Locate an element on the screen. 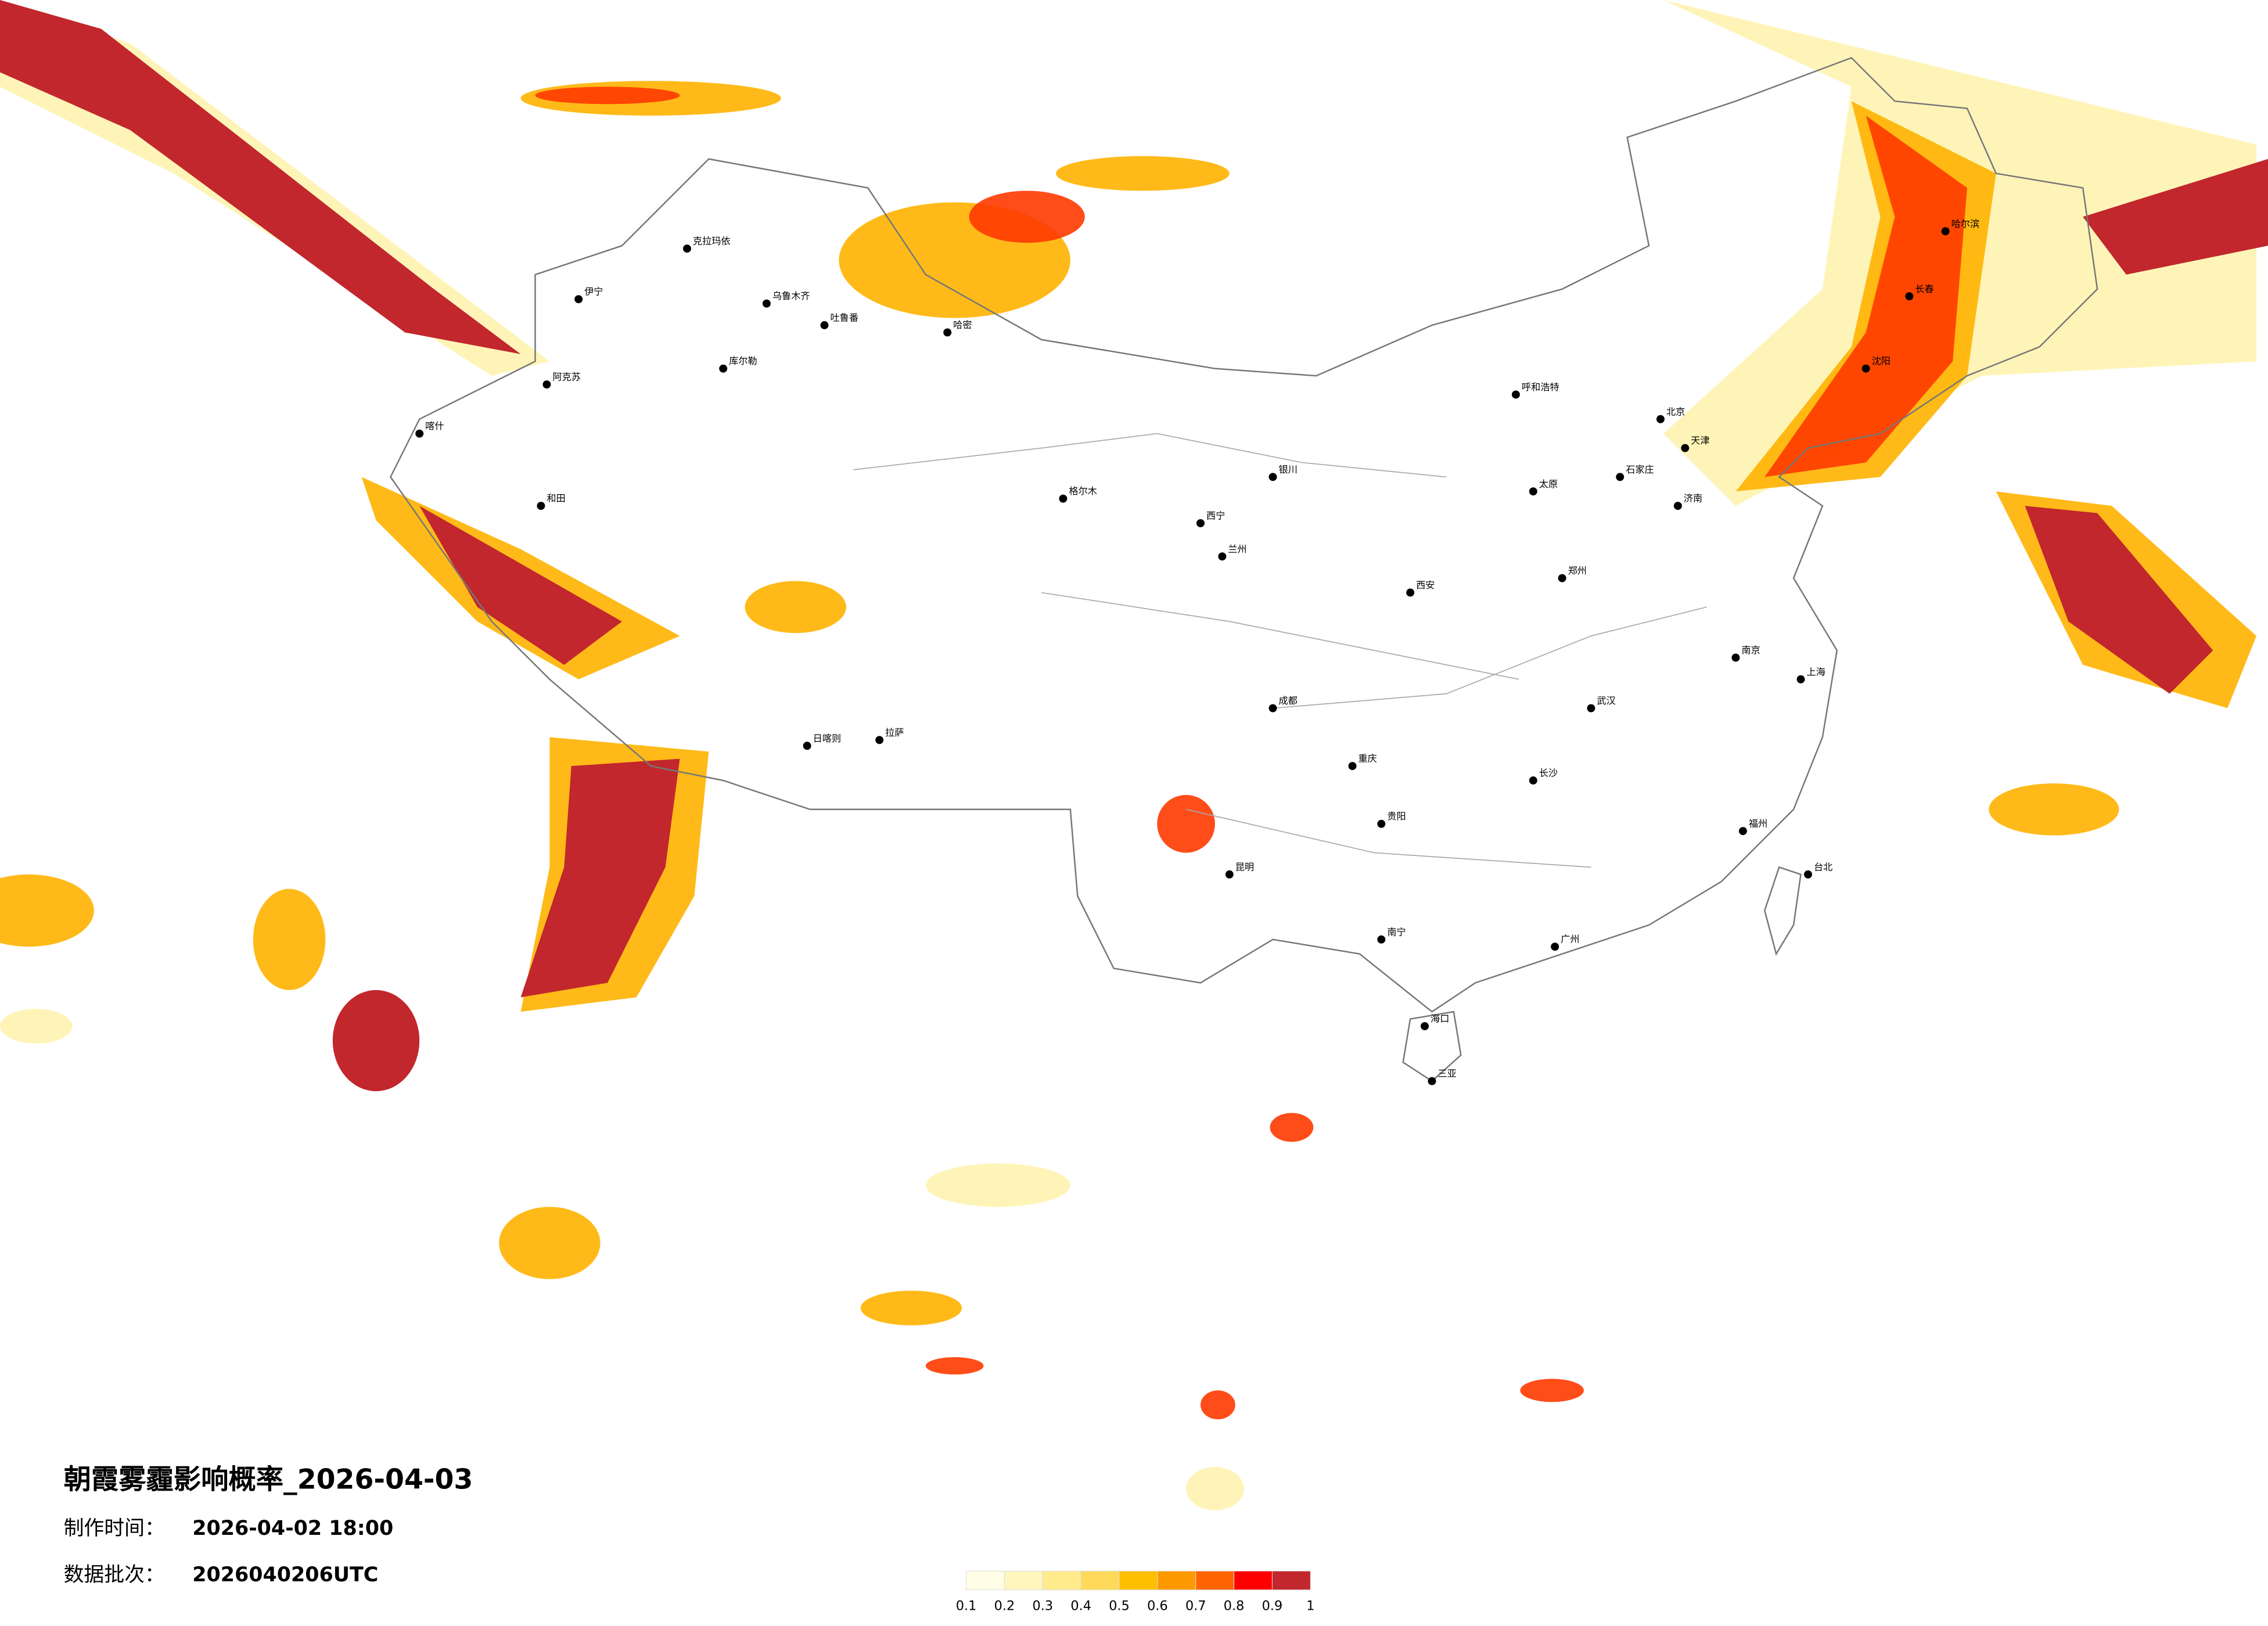 Image resolution: width=2268 pixels, height=1626 pixels. city-label: 和田 is located at coordinates (556, 498).